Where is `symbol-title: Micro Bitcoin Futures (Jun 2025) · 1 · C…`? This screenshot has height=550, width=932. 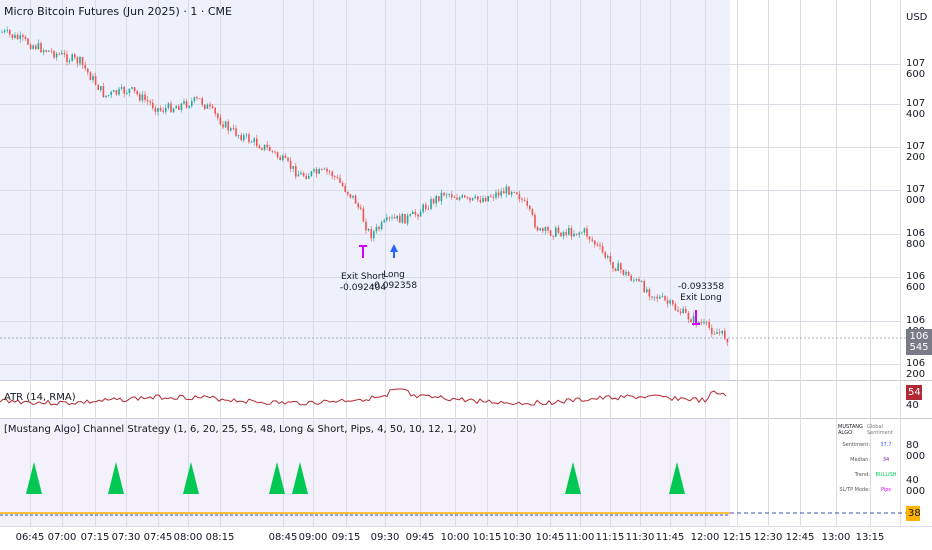 symbol-title: Micro Bitcoin Futures (Jun 2025) · 1 · C… is located at coordinates (118, 11).